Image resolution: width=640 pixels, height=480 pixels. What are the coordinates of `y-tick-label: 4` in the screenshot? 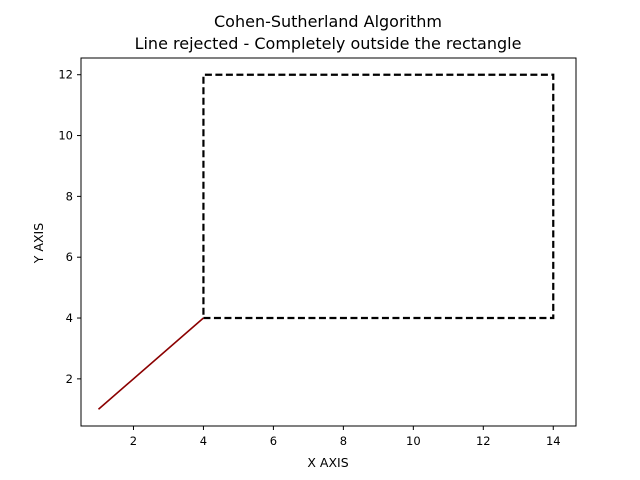 It's located at (69, 318).